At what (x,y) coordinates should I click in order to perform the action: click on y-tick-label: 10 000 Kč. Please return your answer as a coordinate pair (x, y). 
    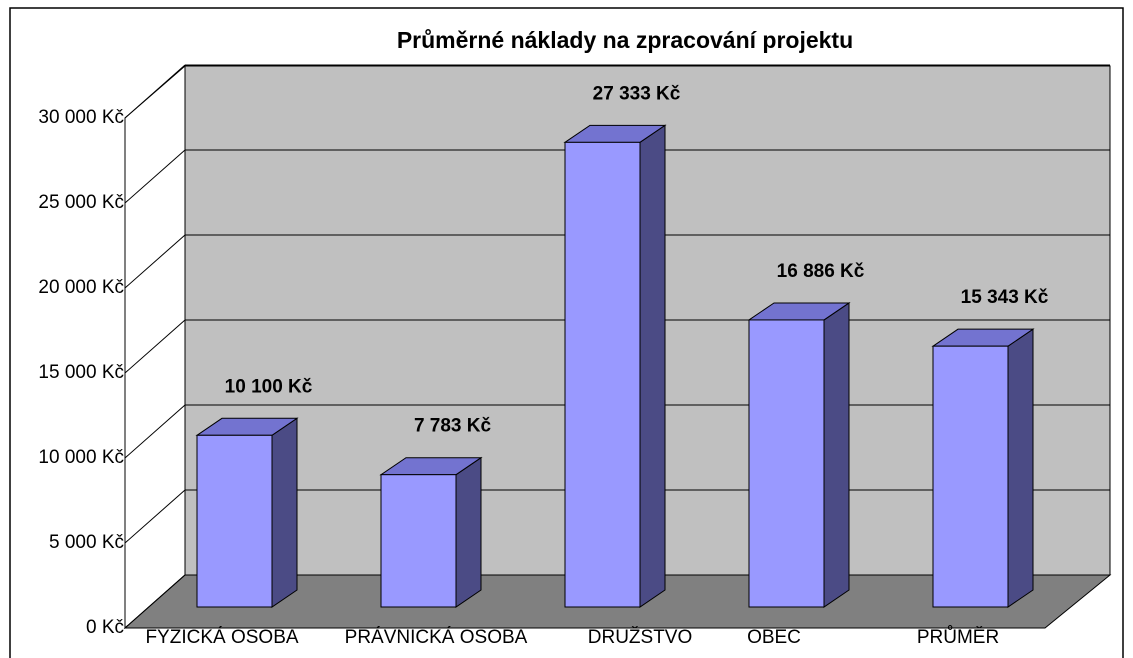
    Looking at the image, I should click on (81, 457).